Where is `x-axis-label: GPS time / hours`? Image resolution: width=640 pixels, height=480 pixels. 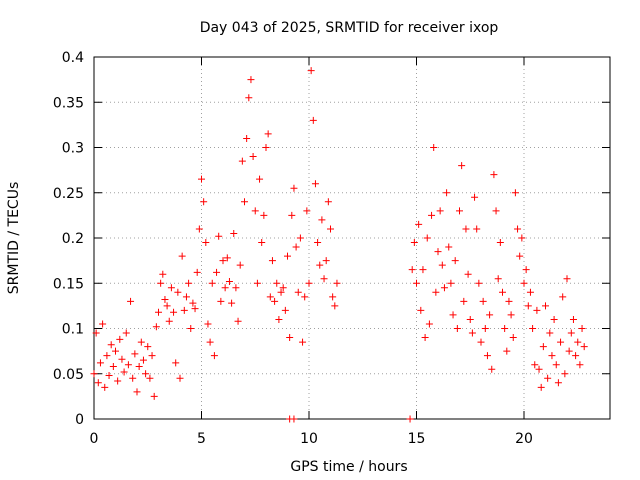 x-axis-label: GPS time / hours is located at coordinates (348, 467).